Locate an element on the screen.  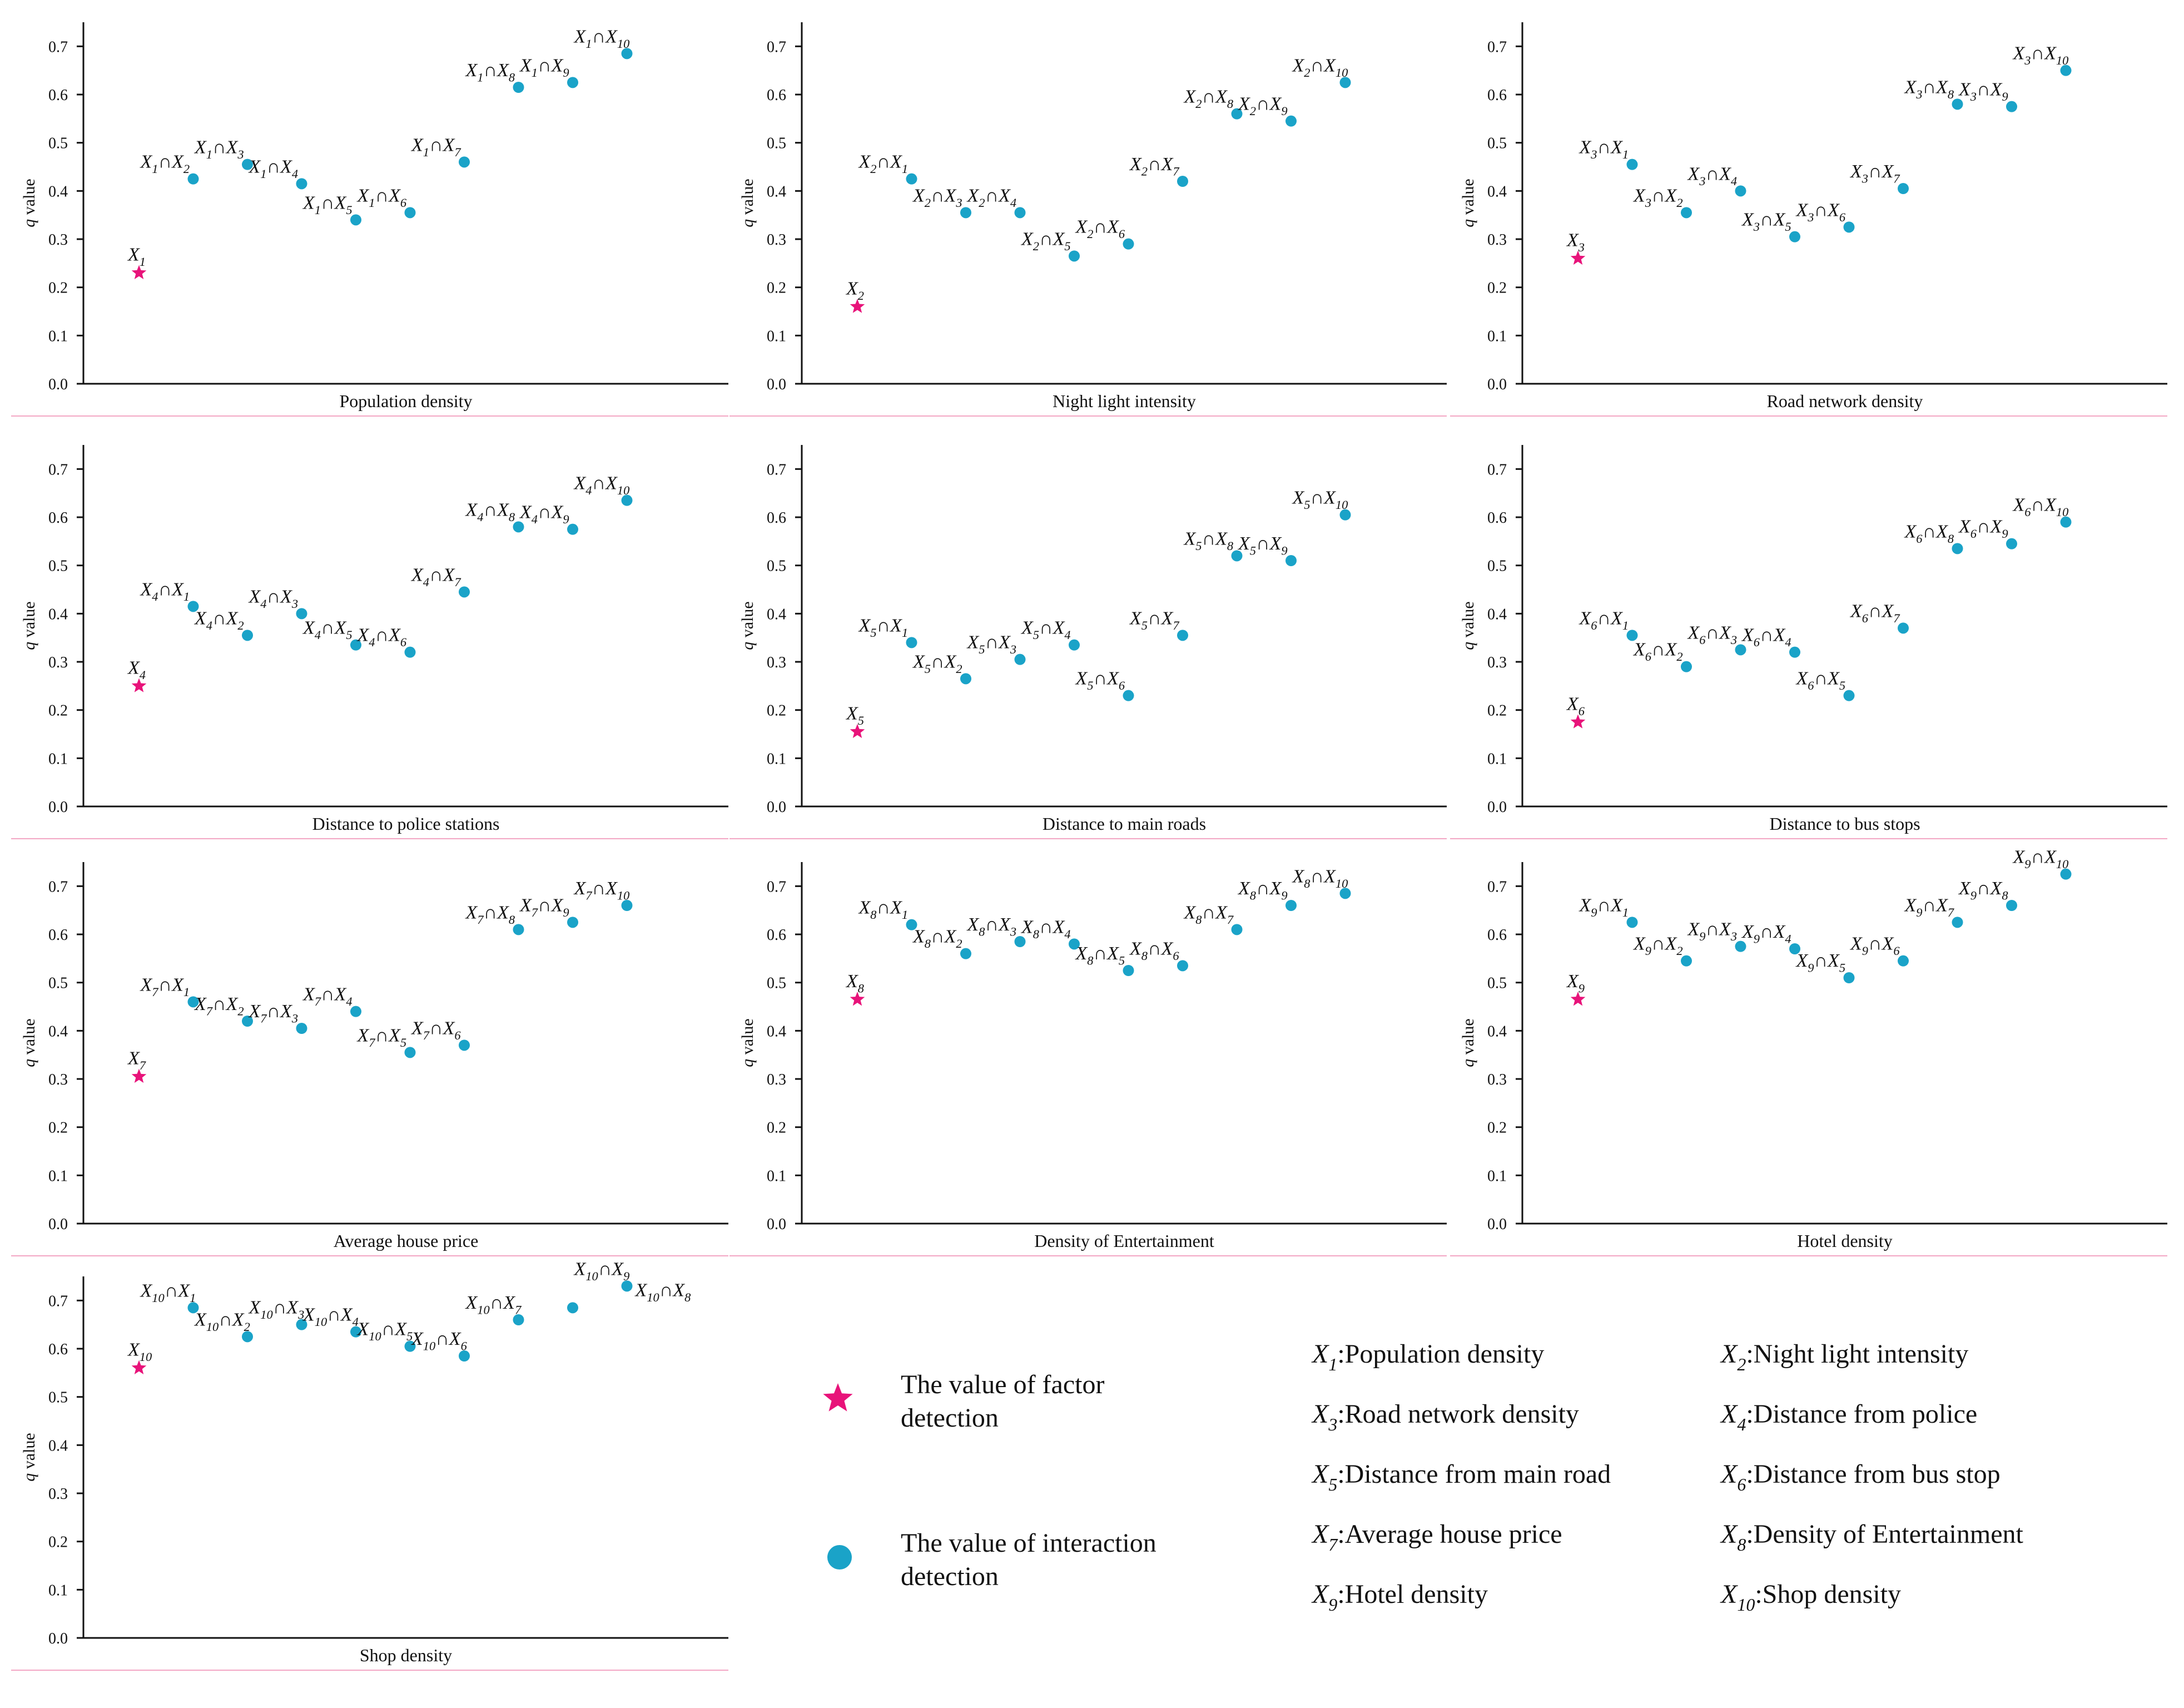
legend-factor-label: The value of factor is located at coordinates (1002, 1384).